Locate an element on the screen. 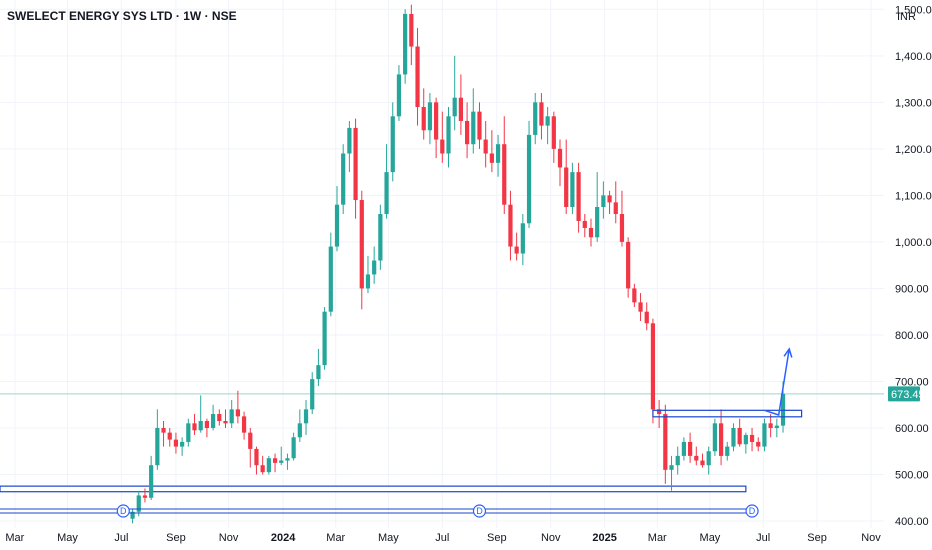  y-tick-label: 600.00 is located at coordinates (912, 429).